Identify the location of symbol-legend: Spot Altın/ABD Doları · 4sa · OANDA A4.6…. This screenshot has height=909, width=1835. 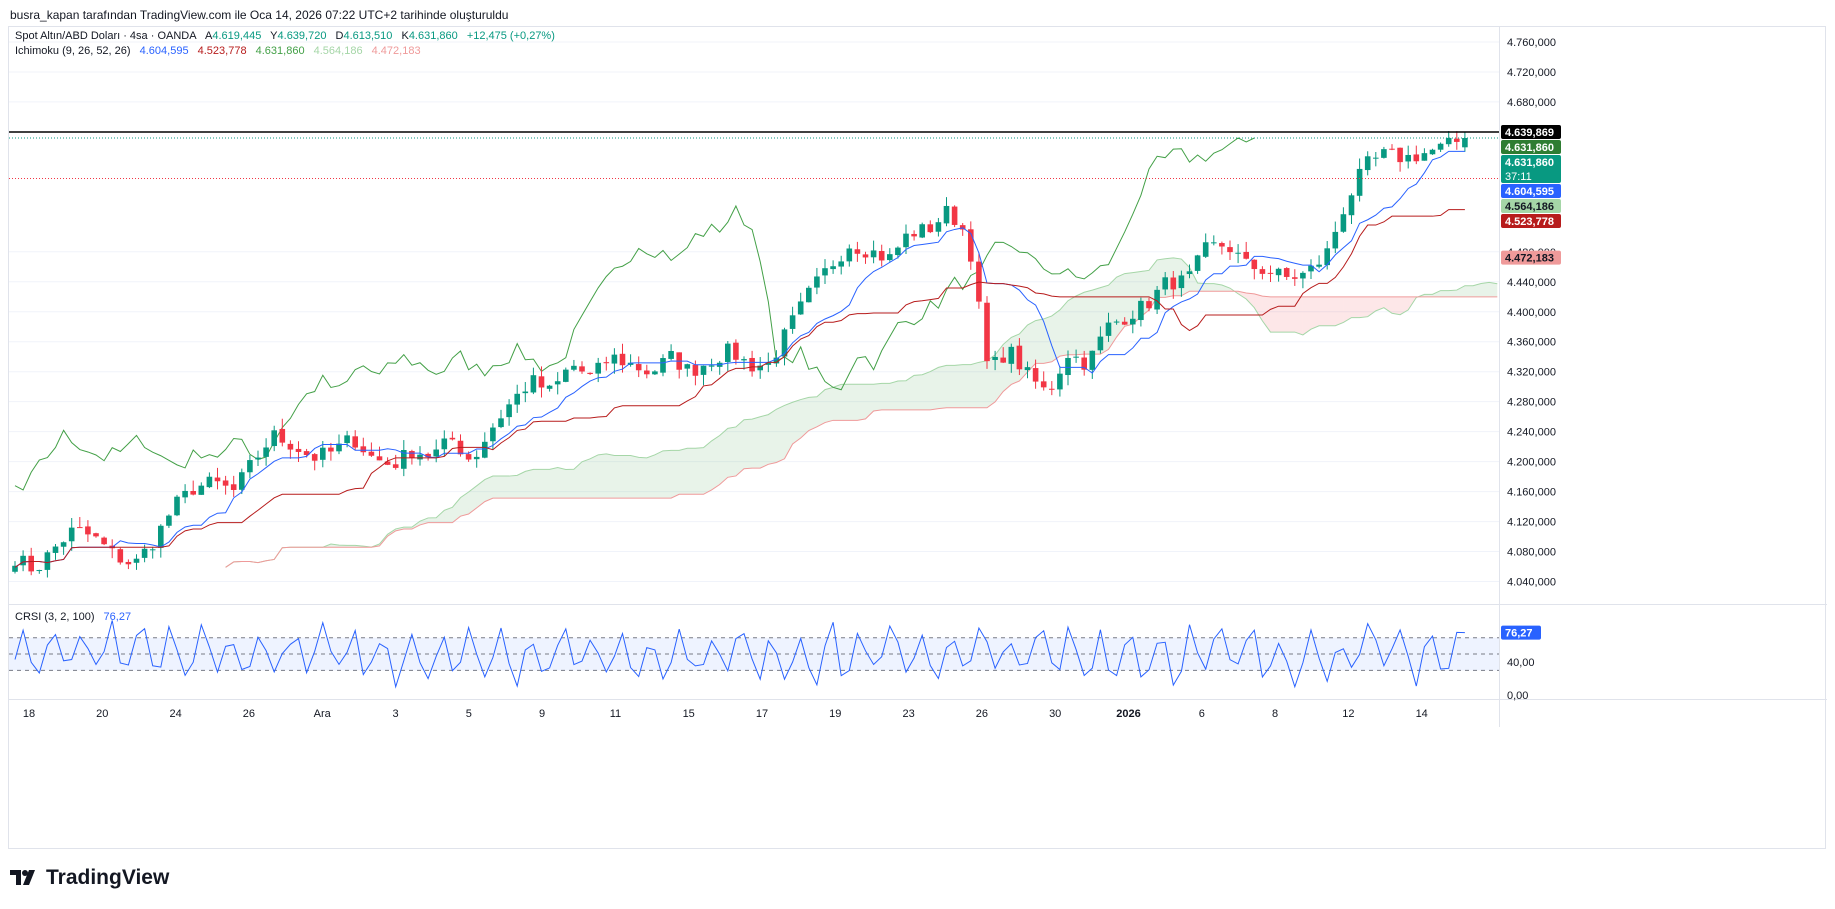
(288, 36).